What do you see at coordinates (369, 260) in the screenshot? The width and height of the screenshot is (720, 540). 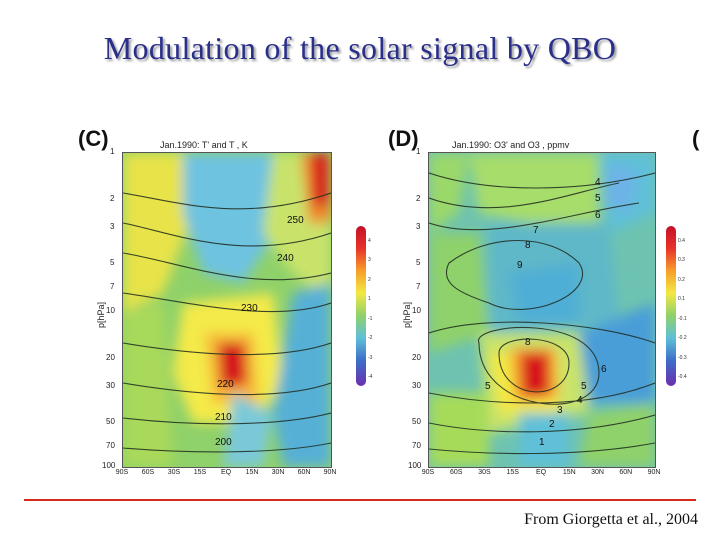 I see `colorbar-tick-c: 3` at bounding box center [369, 260].